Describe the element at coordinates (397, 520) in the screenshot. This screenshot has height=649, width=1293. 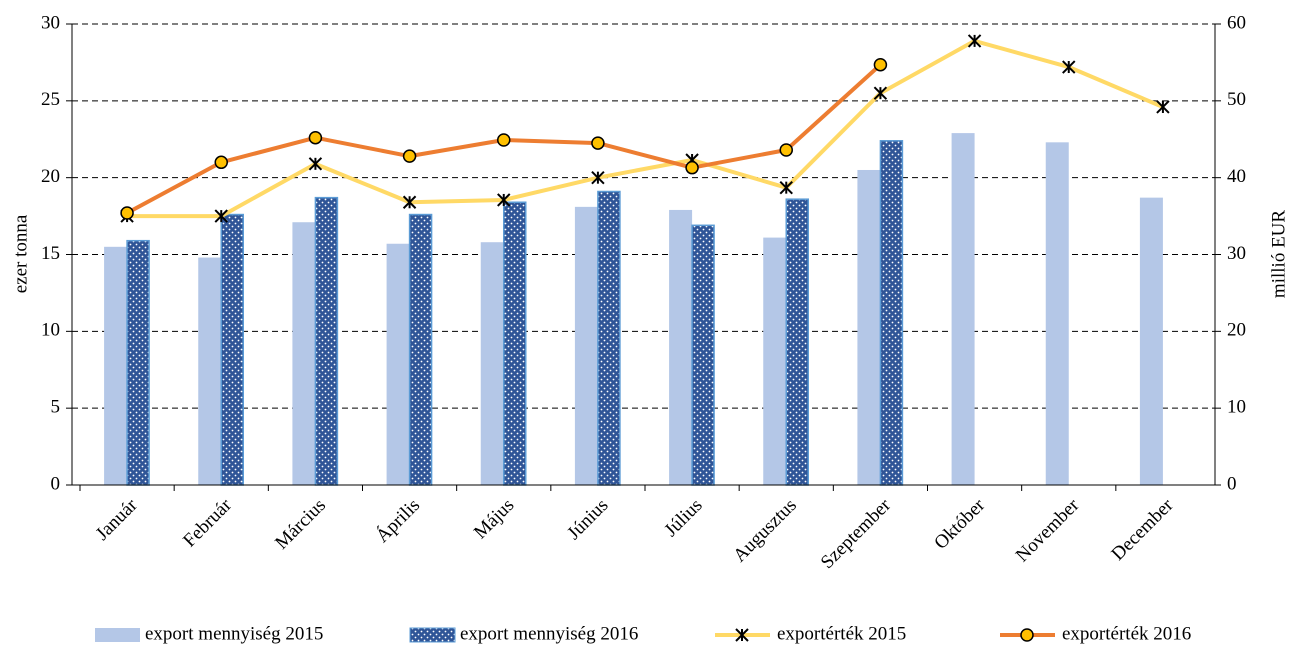
I see `x-tick-label: Április` at that location.